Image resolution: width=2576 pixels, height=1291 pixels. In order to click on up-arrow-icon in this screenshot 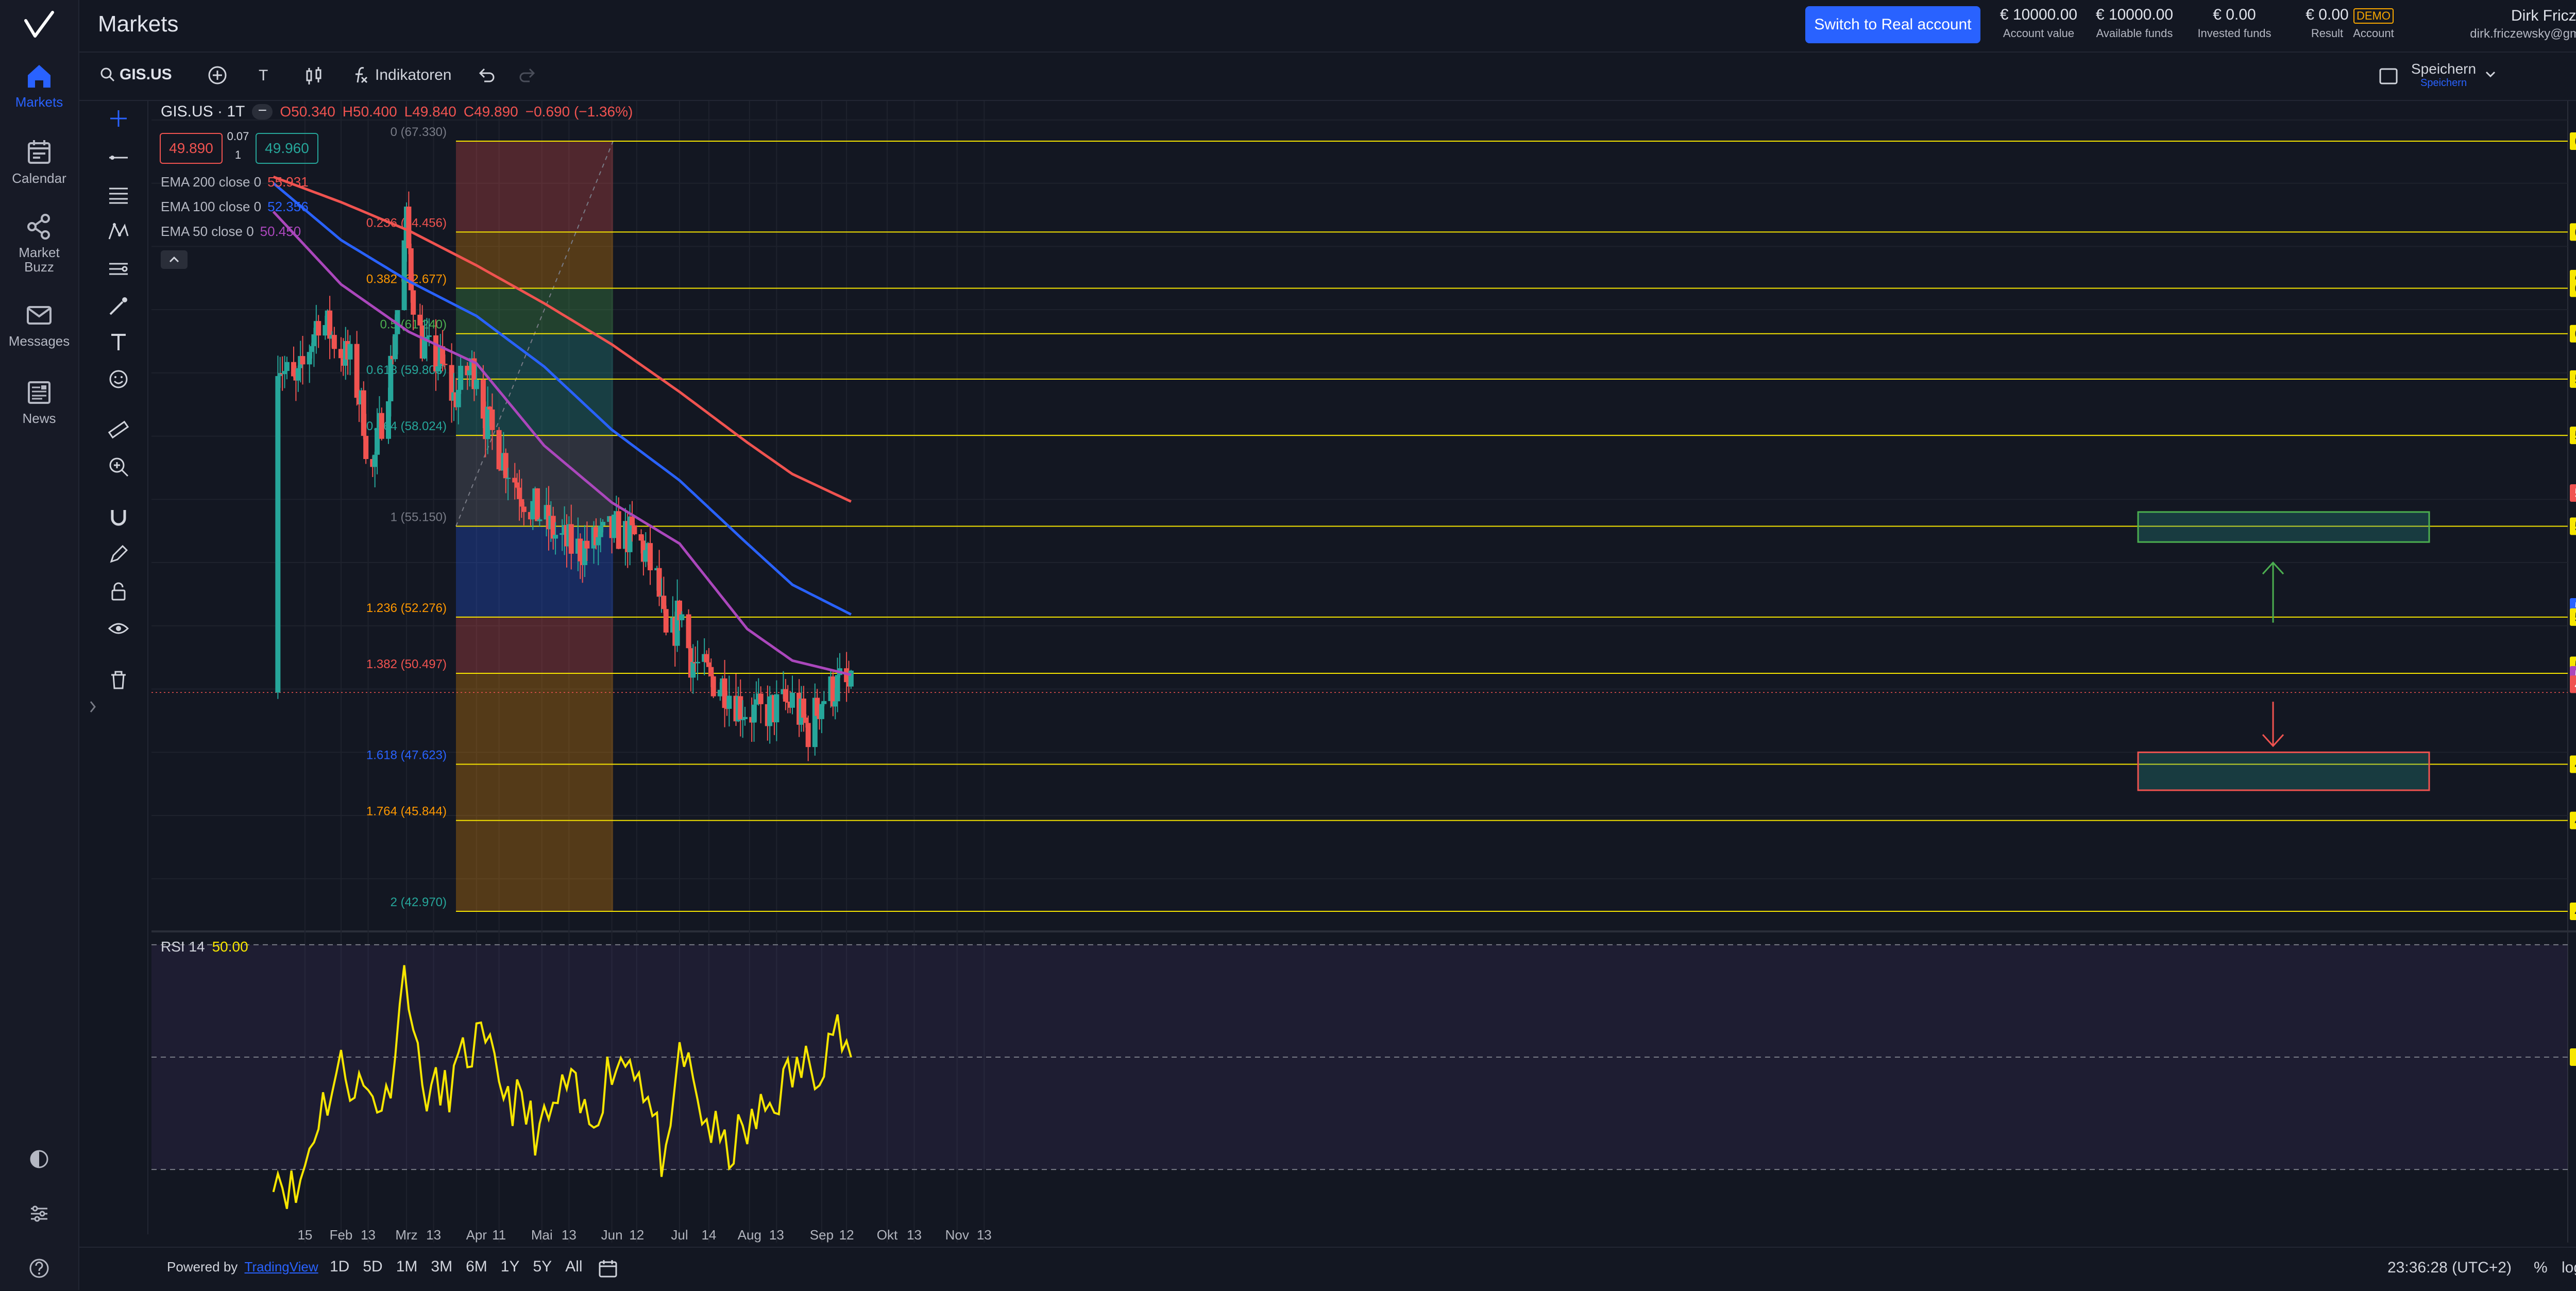, I will do `click(2273, 592)`.